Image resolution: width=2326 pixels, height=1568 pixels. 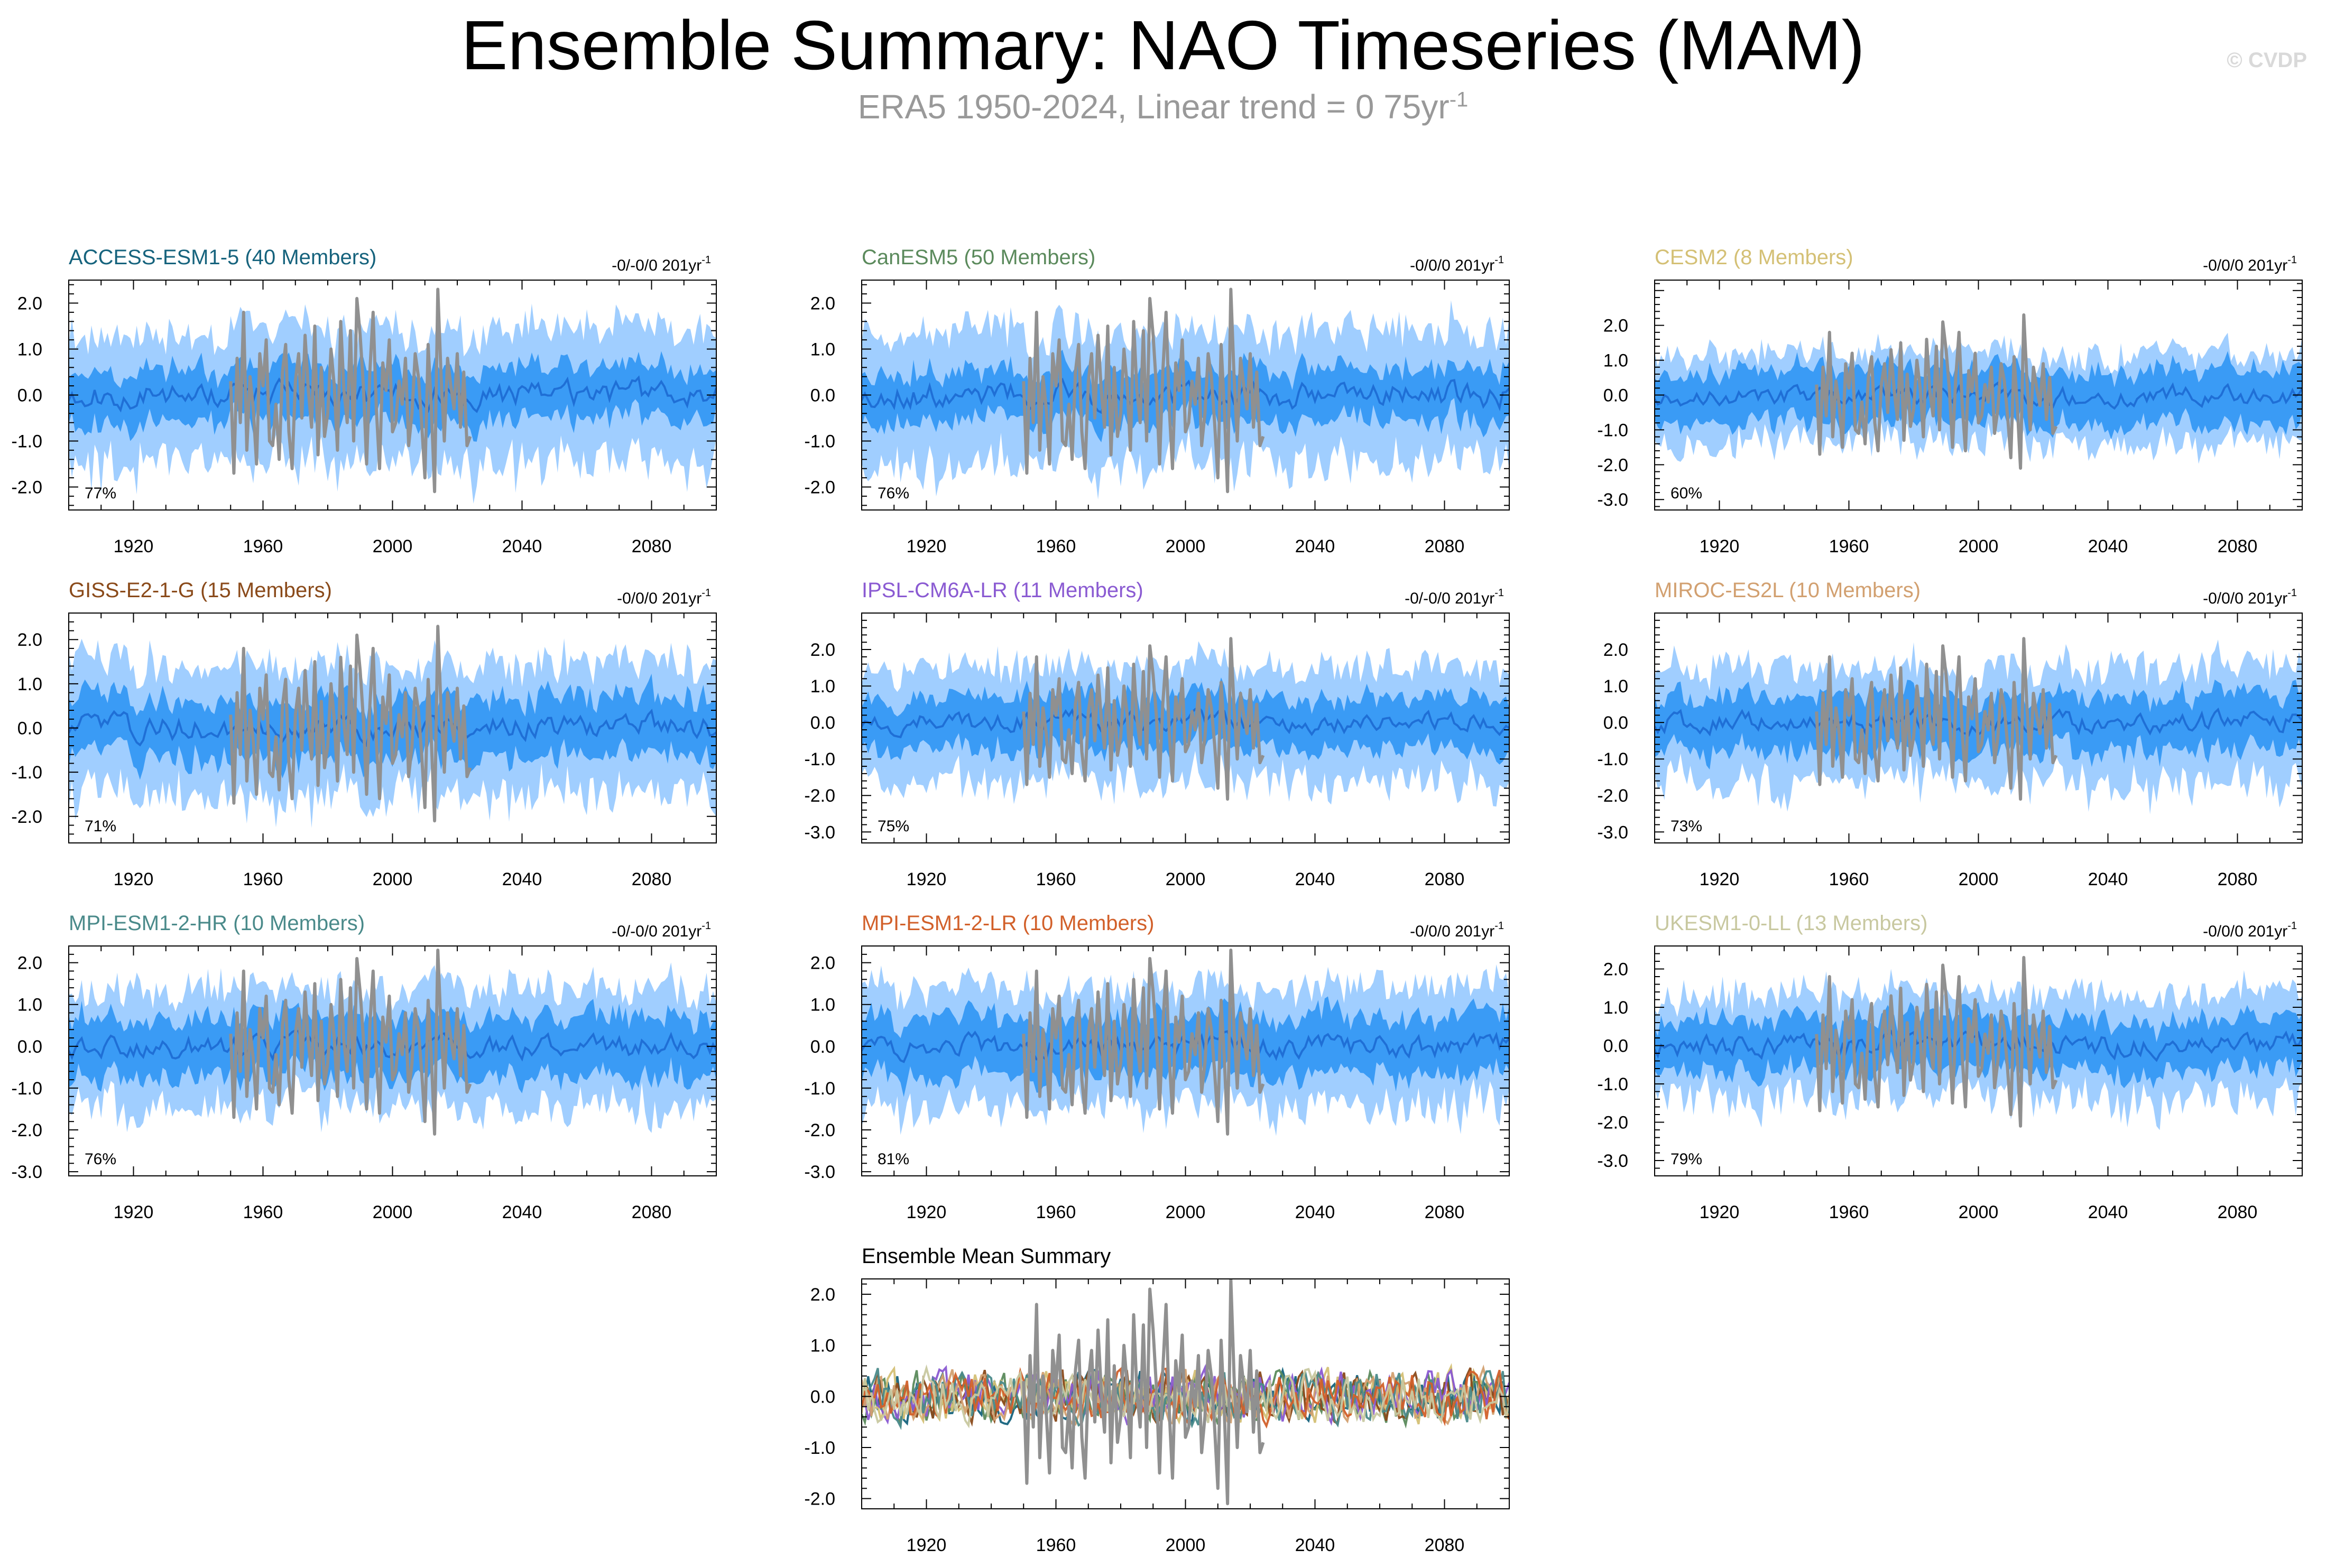 What do you see at coordinates (1616, 650) in the screenshot?
I see `panel-6-ytick-label: 2.0` at bounding box center [1616, 650].